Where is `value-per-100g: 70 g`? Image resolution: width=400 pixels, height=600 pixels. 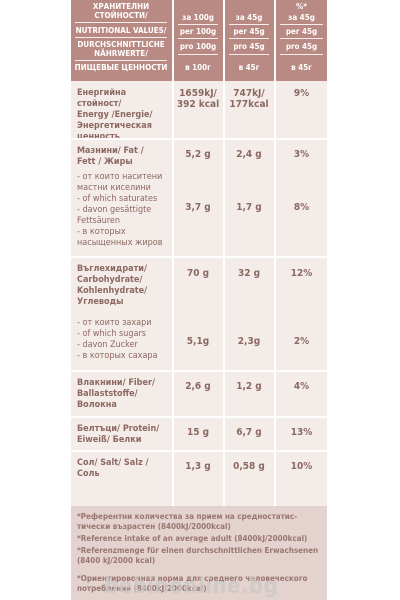 value-per-100g: 70 g is located at coordinates (198, 273).